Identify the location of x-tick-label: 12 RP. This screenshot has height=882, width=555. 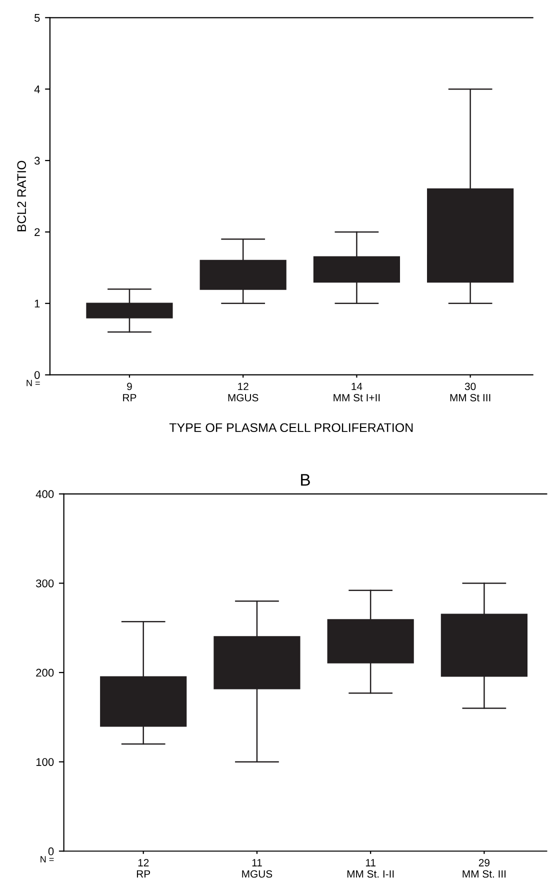
(143, 868).